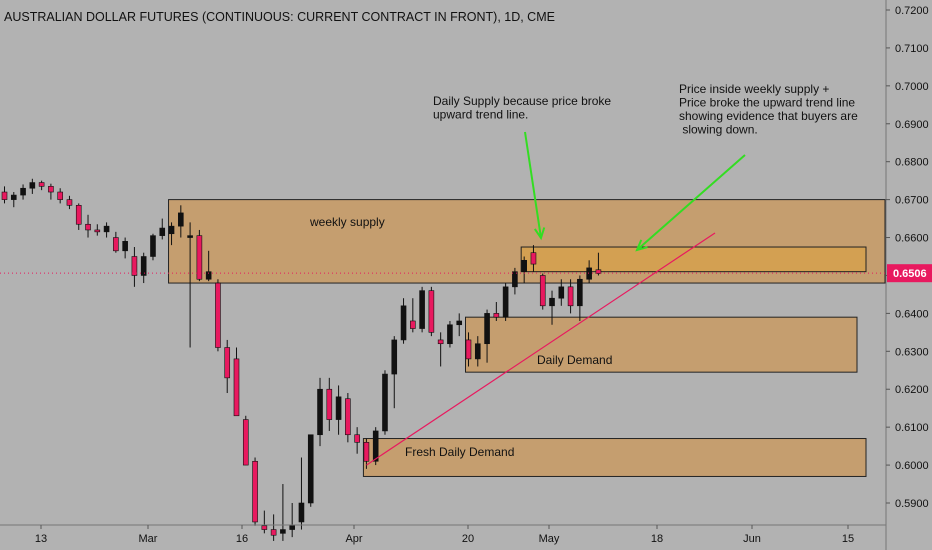  I want to click on arrow-head, so click(641, 245).